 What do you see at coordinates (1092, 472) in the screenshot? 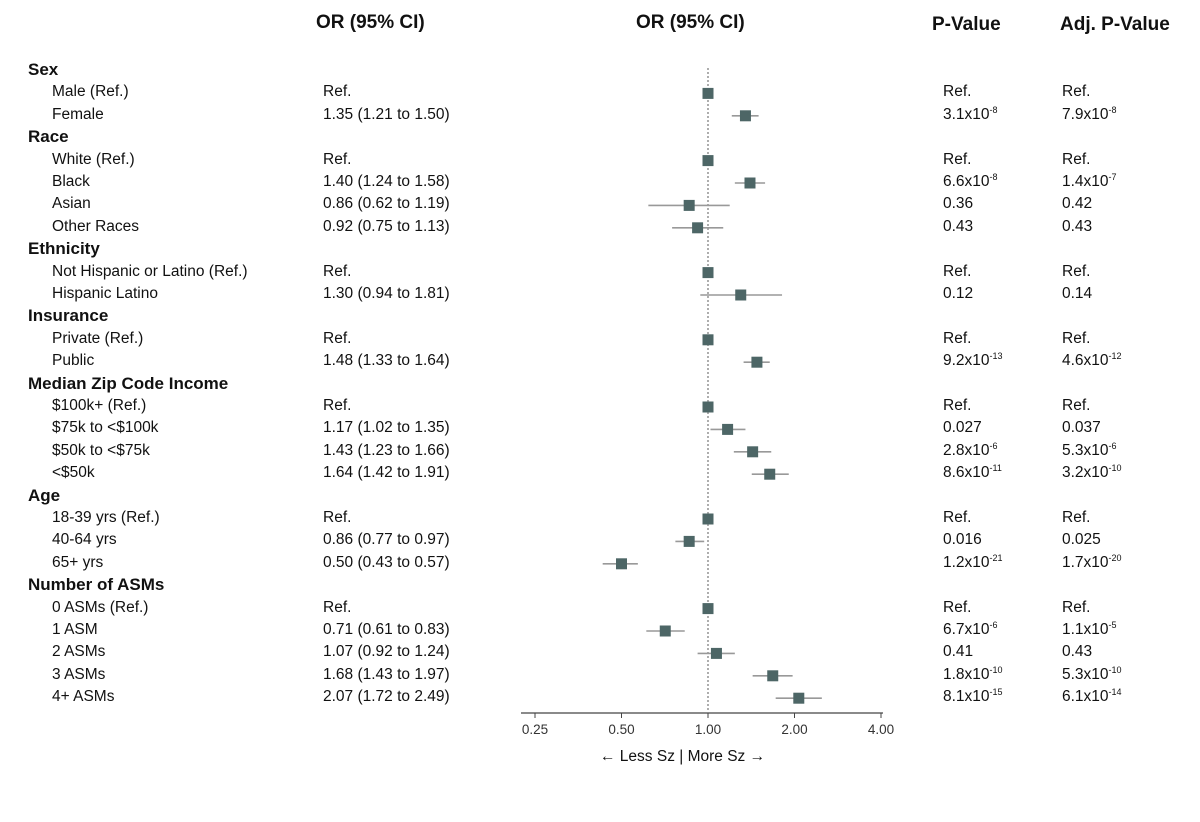
I see `adj-p-value: 3.2x10⁻¹⁰` at bounding box center [1092, 472].